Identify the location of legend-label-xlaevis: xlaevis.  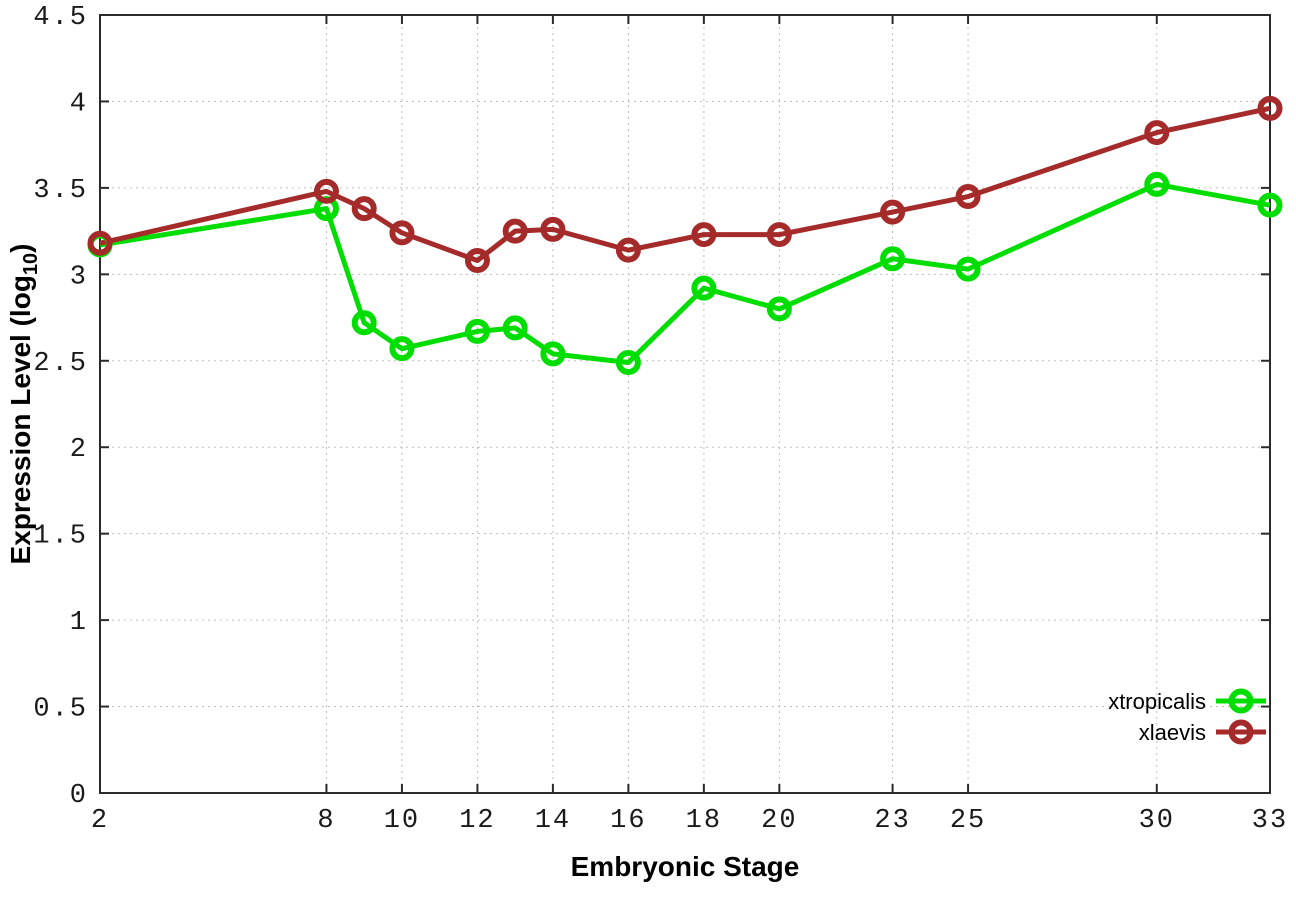
(1172, 732).